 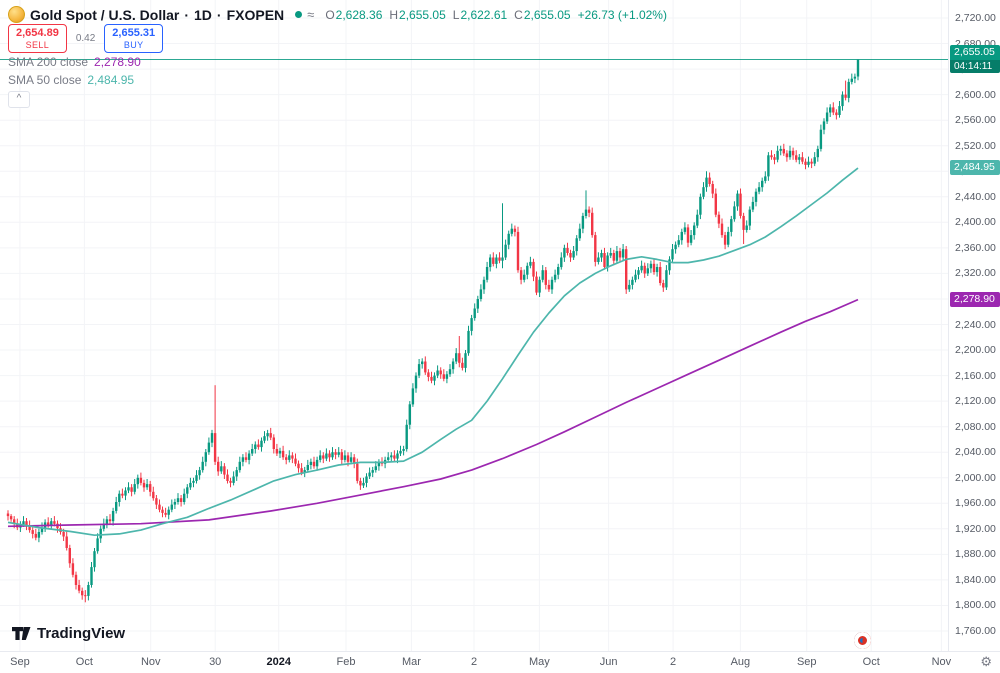 I want to click on collapse-indicators-button: ^, so click(x=19, y=99).